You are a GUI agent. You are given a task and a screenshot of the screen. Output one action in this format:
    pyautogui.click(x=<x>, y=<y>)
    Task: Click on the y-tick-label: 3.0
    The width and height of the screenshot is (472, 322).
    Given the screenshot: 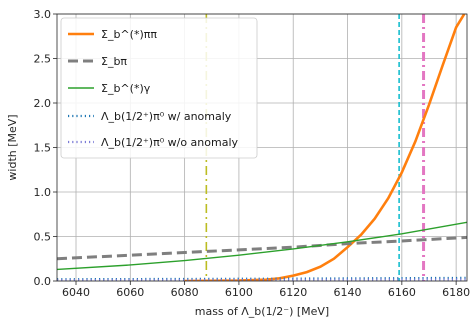 What is the action you would take?
    pyautogui.click(x=43, y=14)
    